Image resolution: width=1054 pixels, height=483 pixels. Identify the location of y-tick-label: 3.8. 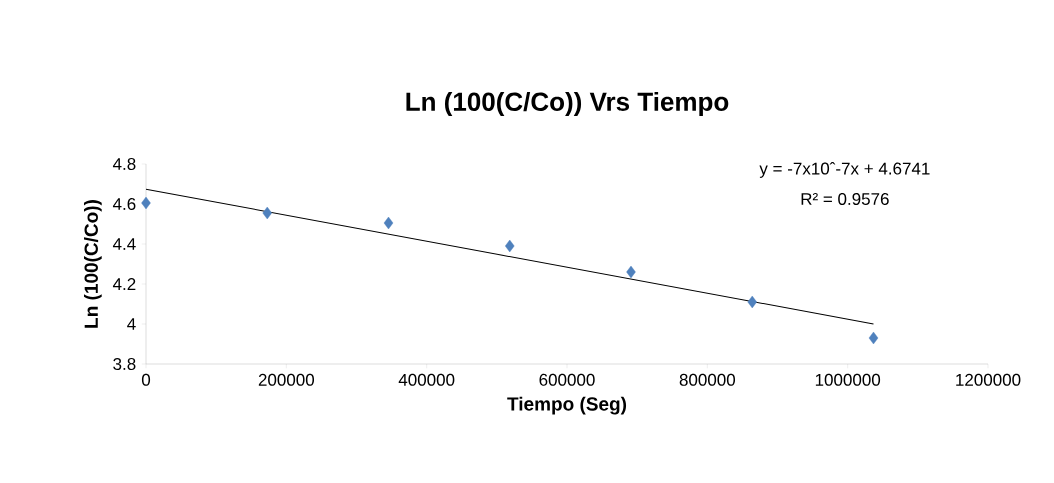
(124, 364).